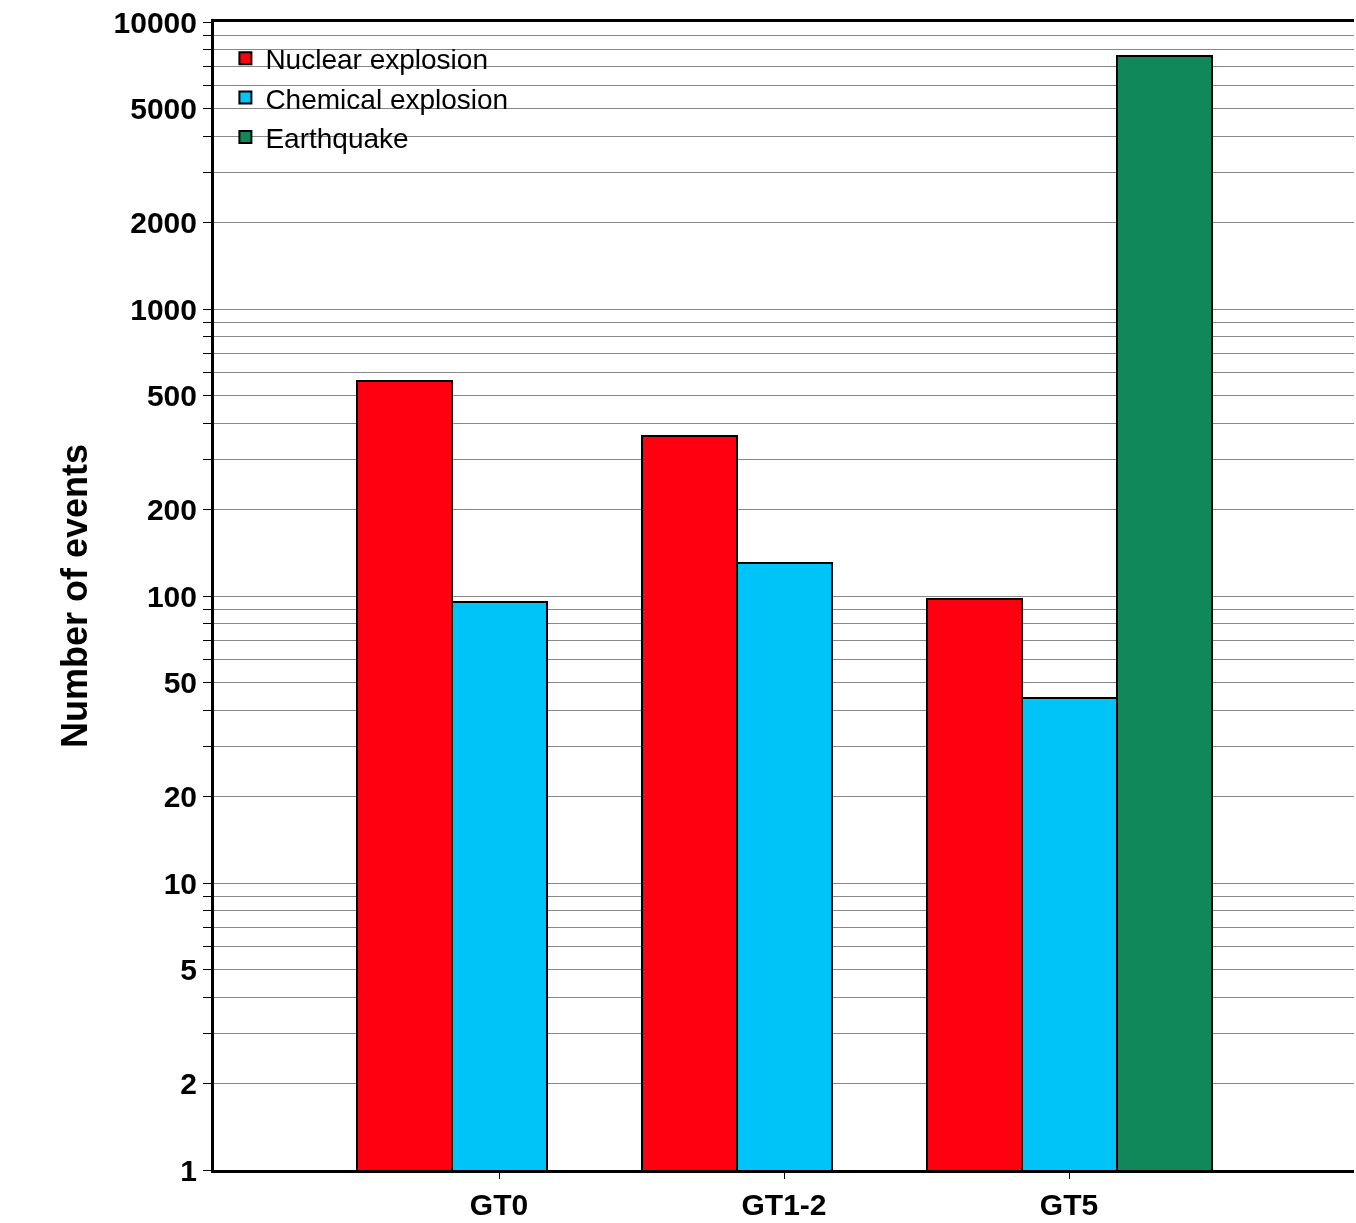  What do you see at coordinates (188, 969) in the screenshot?
I see `y-tick-label: 5` at bounding box center [188, 969].